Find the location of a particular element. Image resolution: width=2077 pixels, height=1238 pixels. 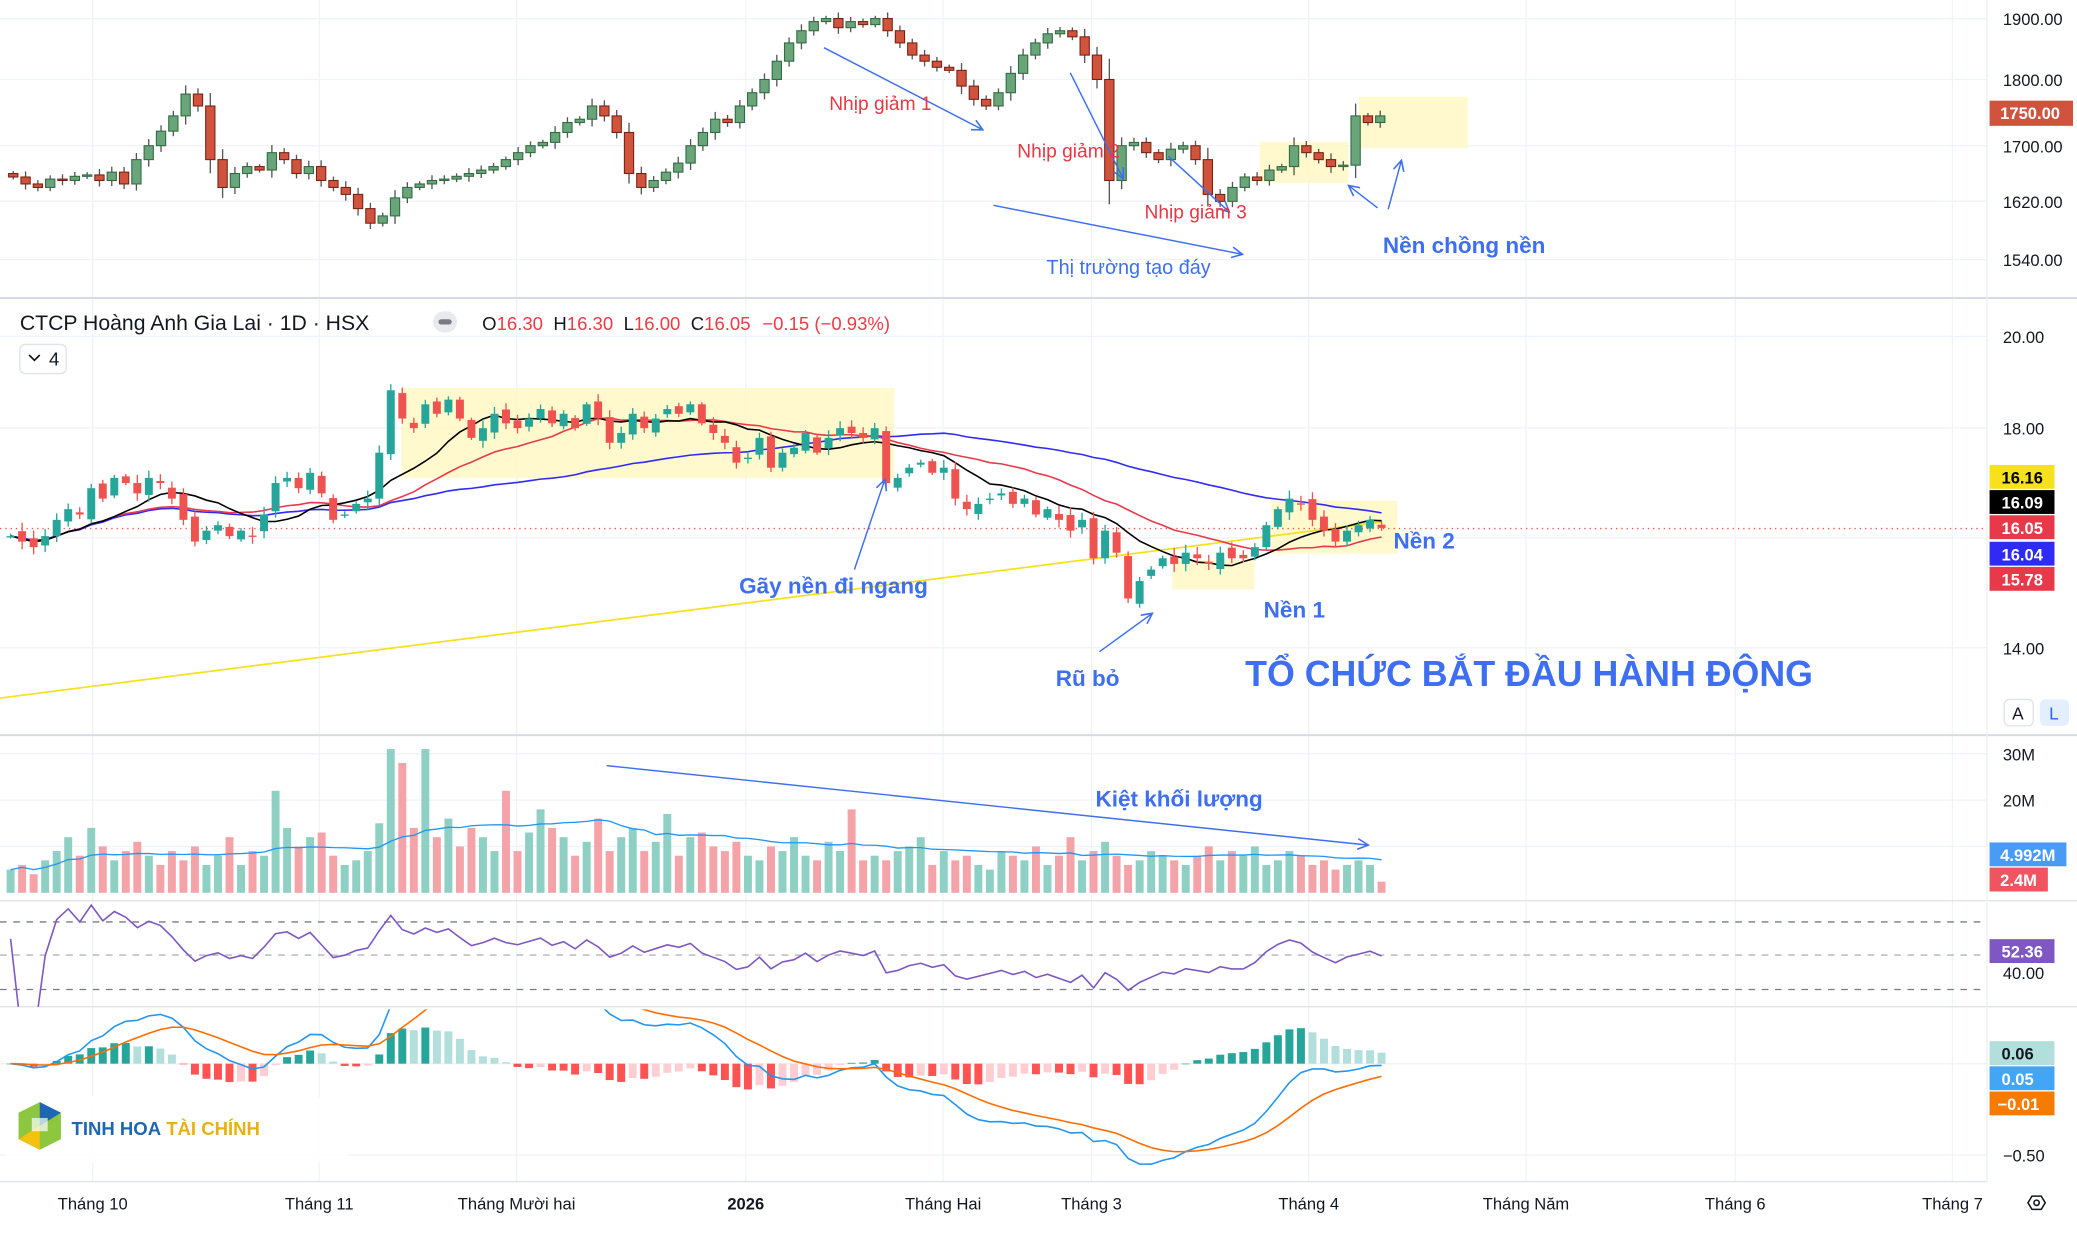

annotation-nhip-giam-1: Nhịp giảm 1 is located at coordinates (880, 104).